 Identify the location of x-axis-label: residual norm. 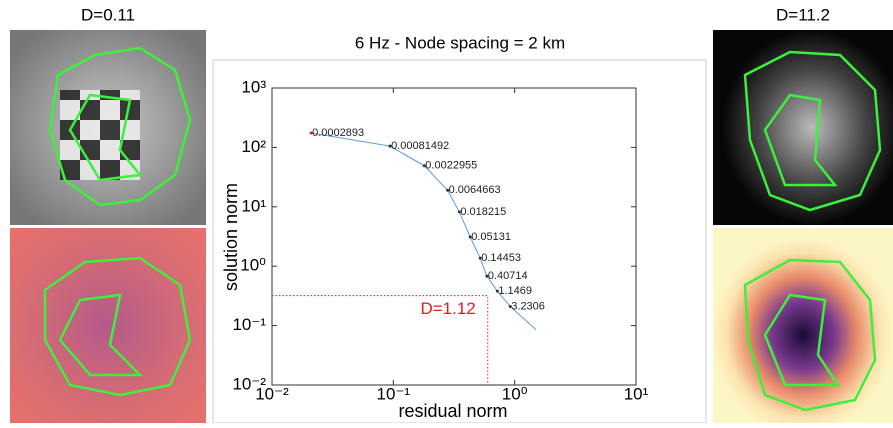
(452, 411).